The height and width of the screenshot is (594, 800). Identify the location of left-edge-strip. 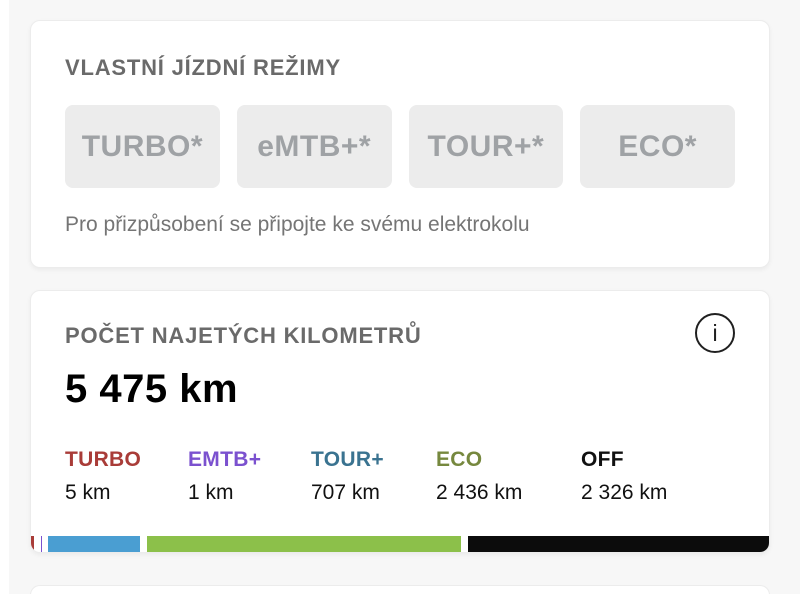
(4, 297).